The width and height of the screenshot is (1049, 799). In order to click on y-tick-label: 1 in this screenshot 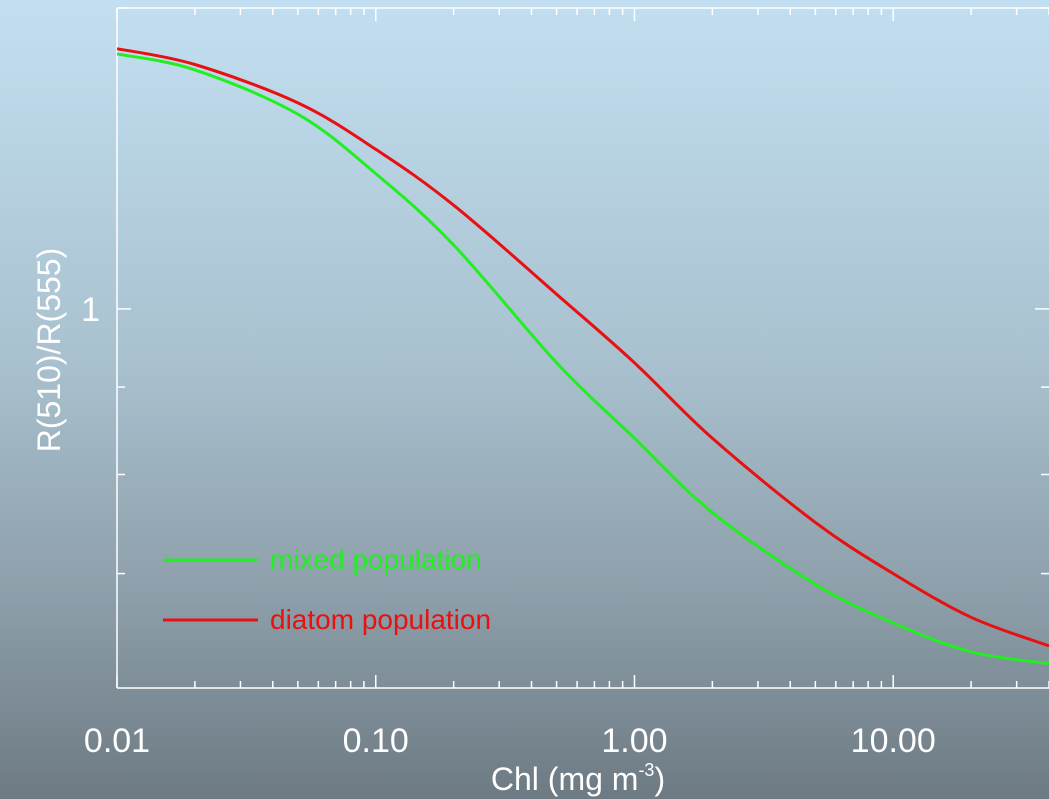, I will do `click(90, 310)`.